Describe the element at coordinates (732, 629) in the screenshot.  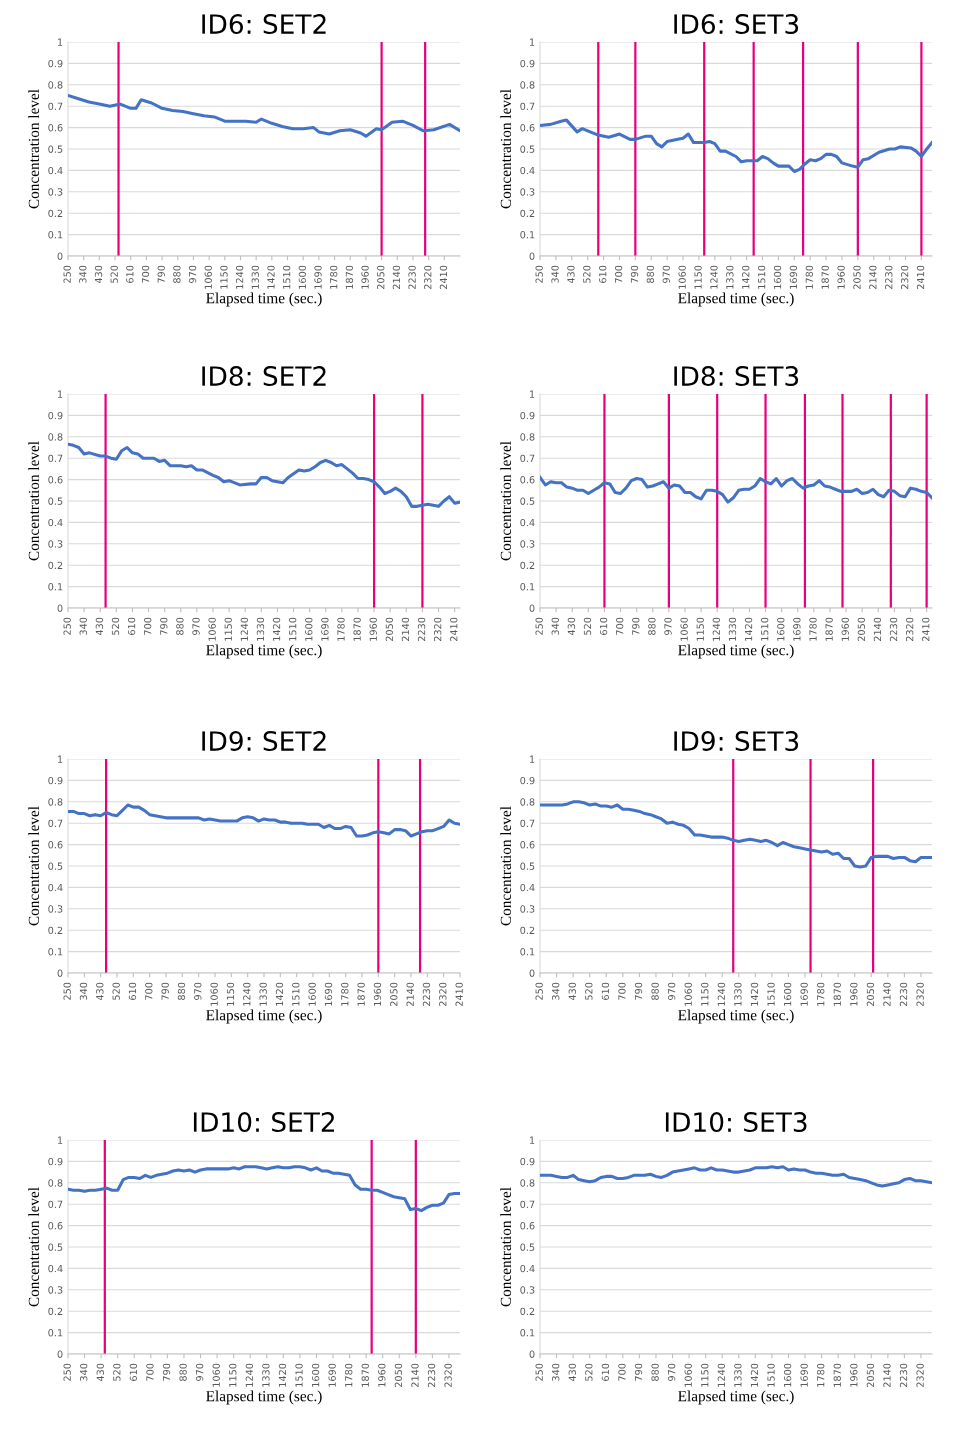
I see `x-tick-label: 1330` at that location.